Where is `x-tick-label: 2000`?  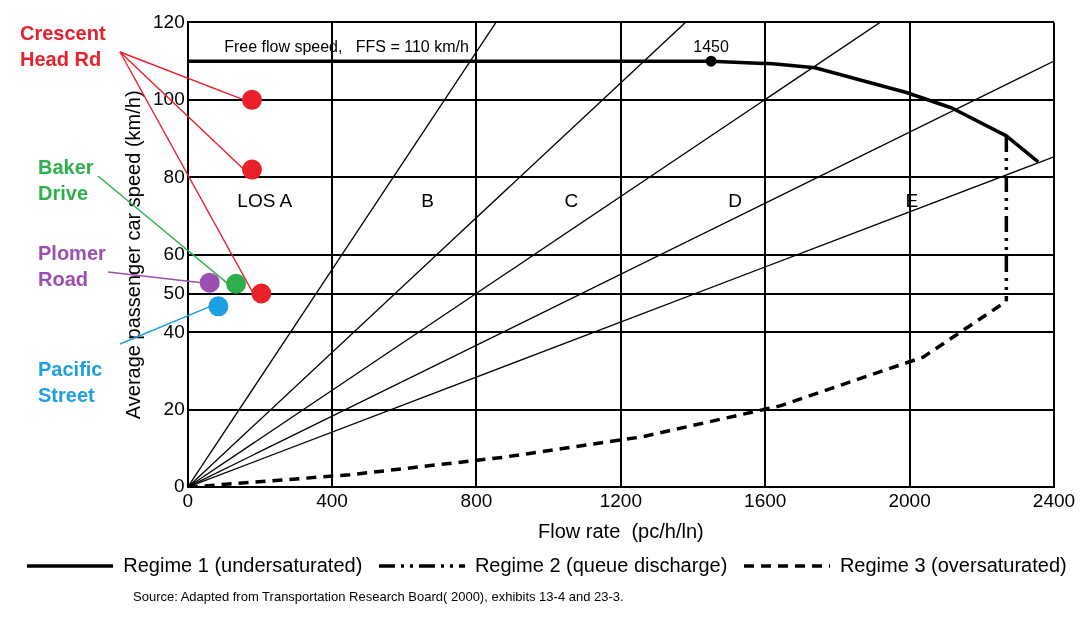
x-tick-label: 2000 is located at coordinates (909, 500).